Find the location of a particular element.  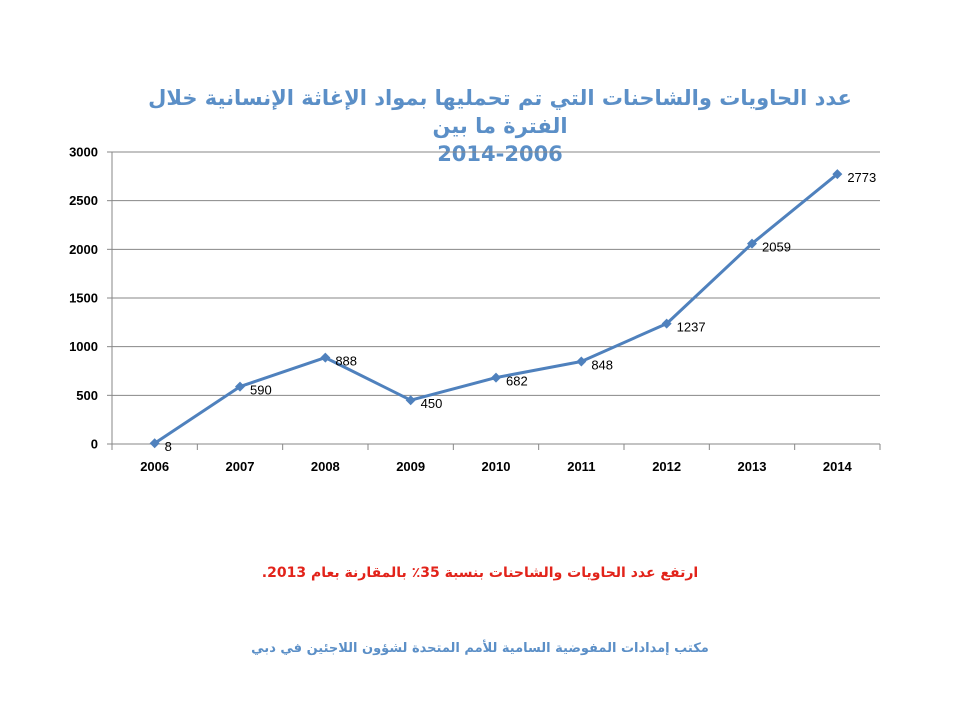

y-tick-label: 3000 is located at coordinates (83, 152).